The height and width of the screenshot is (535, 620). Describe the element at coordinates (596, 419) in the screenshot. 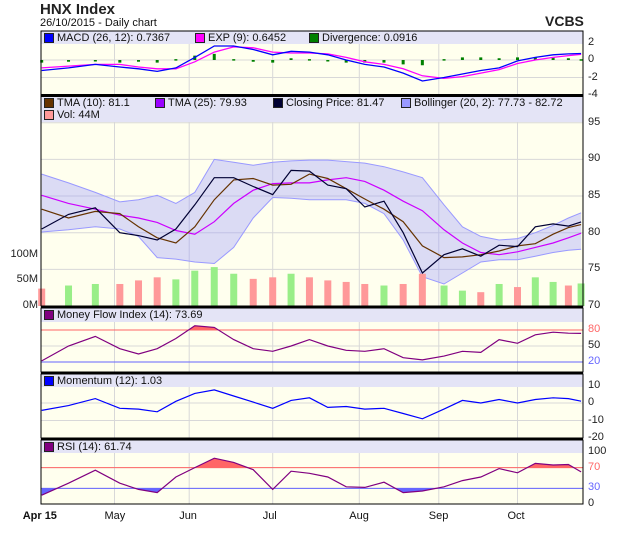

I see `momentum-y-tick-label: -10` at that location.